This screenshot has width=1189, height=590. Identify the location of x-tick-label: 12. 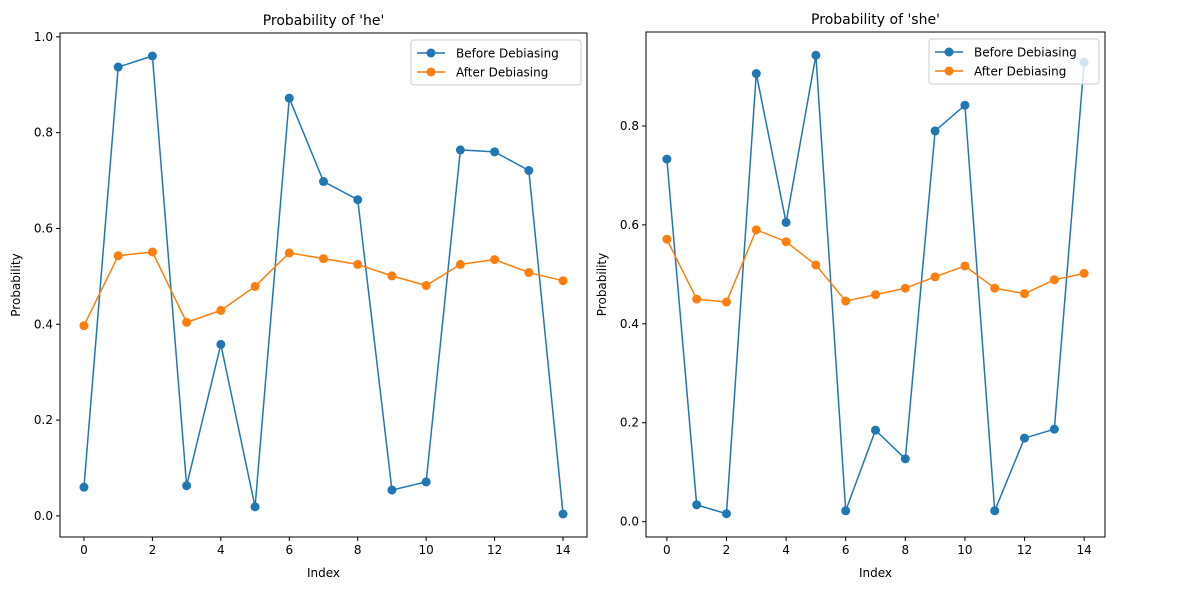
(1024, 550).